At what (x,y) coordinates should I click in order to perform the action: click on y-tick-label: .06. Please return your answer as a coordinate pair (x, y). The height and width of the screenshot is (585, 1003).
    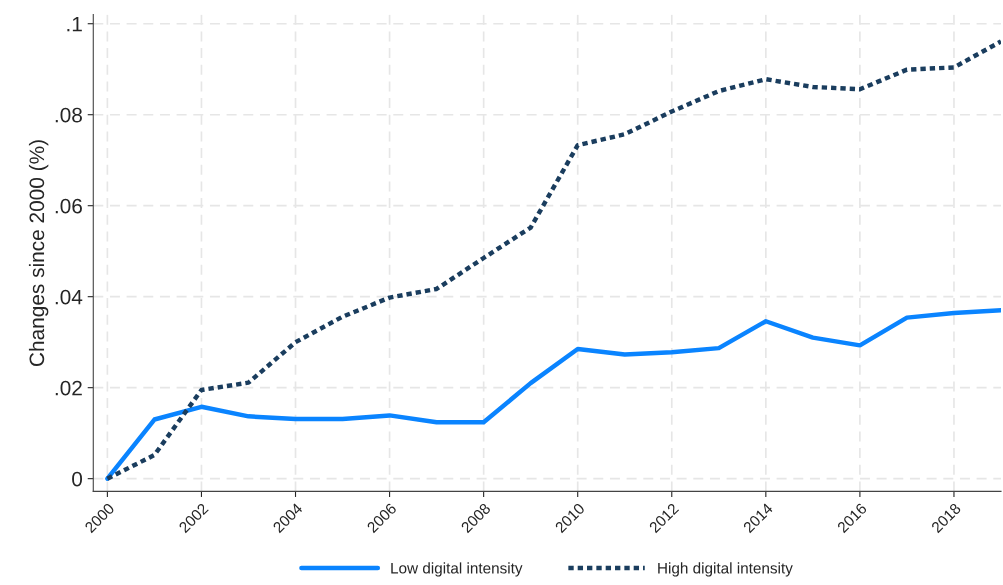
    Looking at the image, I should click on (68, 206).